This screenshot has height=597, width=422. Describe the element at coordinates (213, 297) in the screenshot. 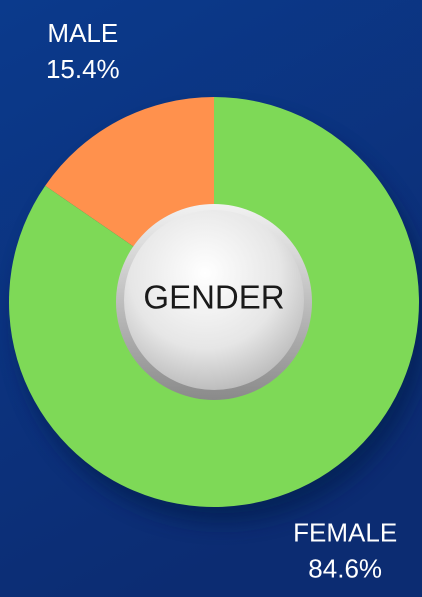

I see `center-label: GENDER` at that location.